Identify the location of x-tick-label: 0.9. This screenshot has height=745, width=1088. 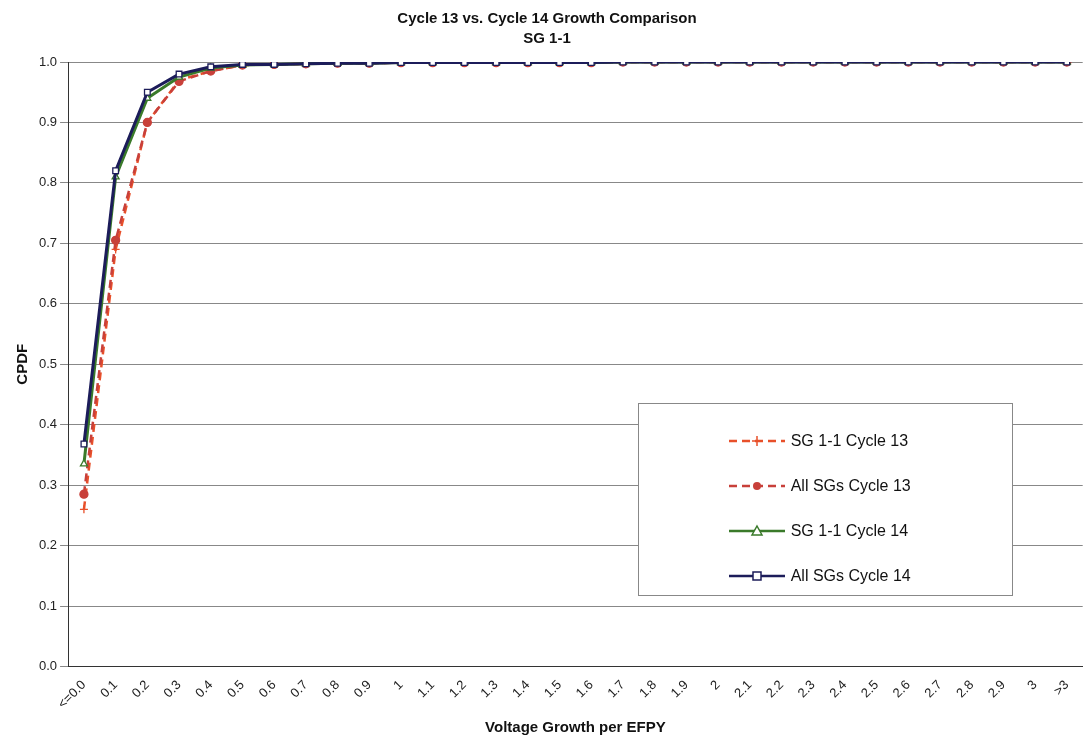
(362, 689).